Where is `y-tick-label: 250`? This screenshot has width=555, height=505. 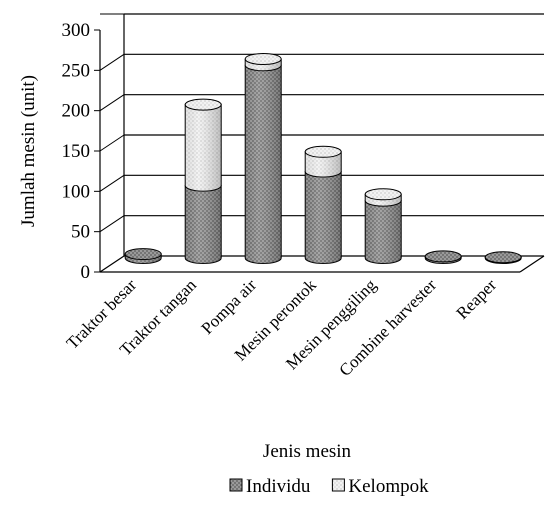
y-tick-label: 250 is located at coordinates (76, 70).